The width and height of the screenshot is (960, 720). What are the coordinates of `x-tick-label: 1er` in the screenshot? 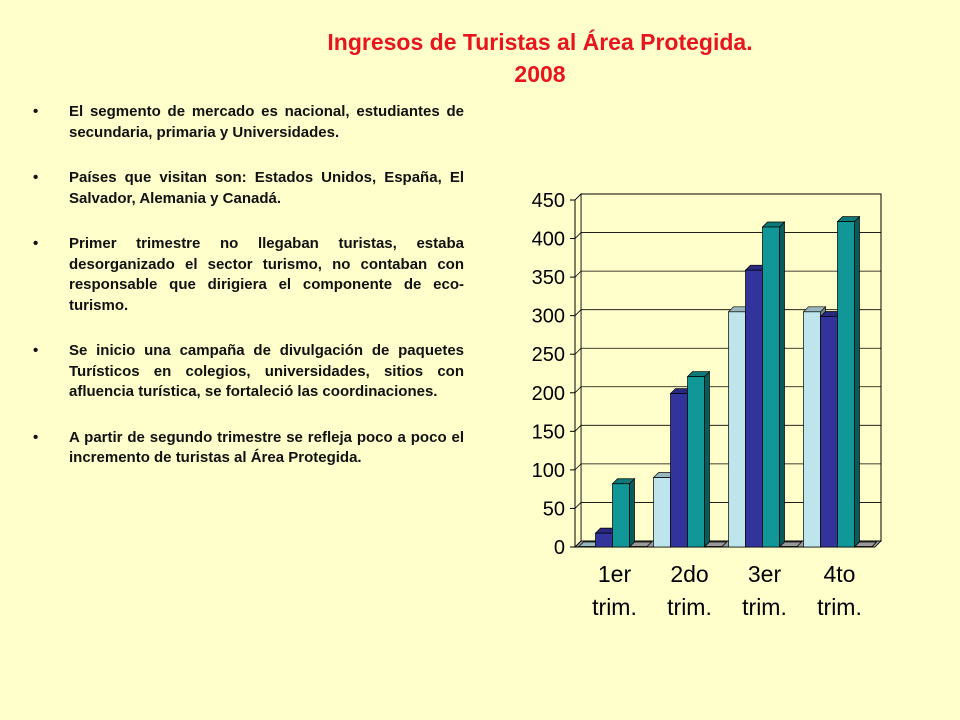 It's located at (615, 574).